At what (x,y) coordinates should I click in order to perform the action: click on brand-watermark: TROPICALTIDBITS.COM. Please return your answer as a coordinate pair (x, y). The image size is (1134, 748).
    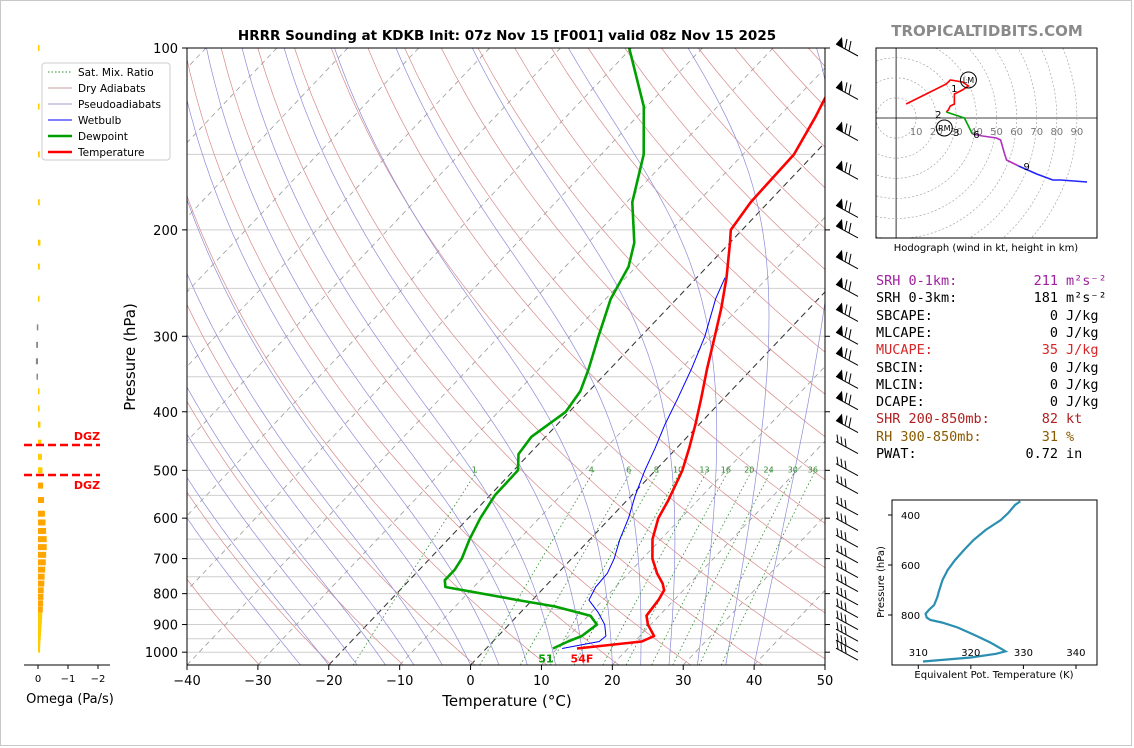
    Looking at the image, I should click on (987, 31).